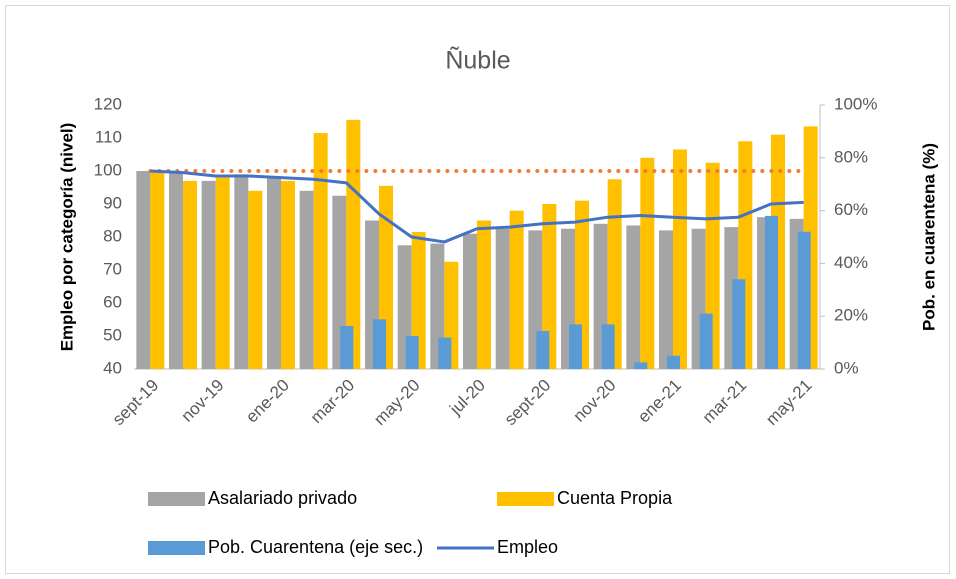 This screenshot has height=579, width=956. Describe the element at coordinates (615, 498) in the screenshot. I see `legend-label: Cuenta Propia` at that location.